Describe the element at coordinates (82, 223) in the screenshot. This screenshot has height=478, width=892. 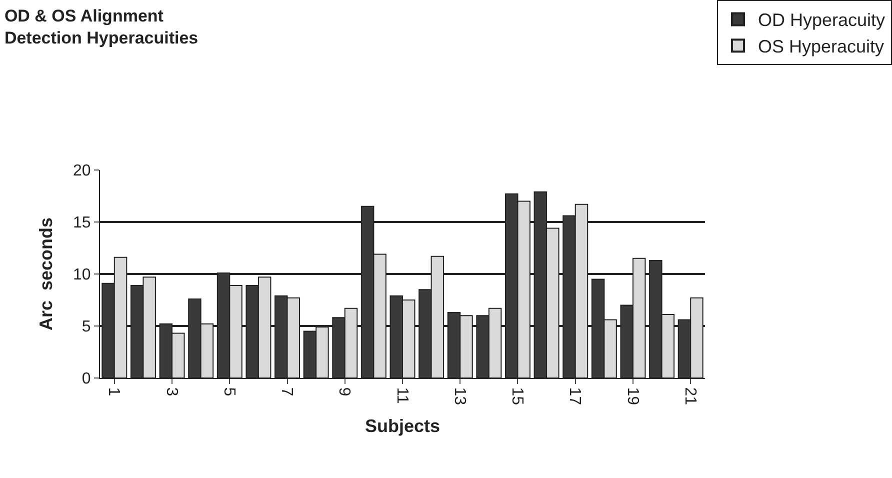
I see `y-tick-label: 15` at that location.